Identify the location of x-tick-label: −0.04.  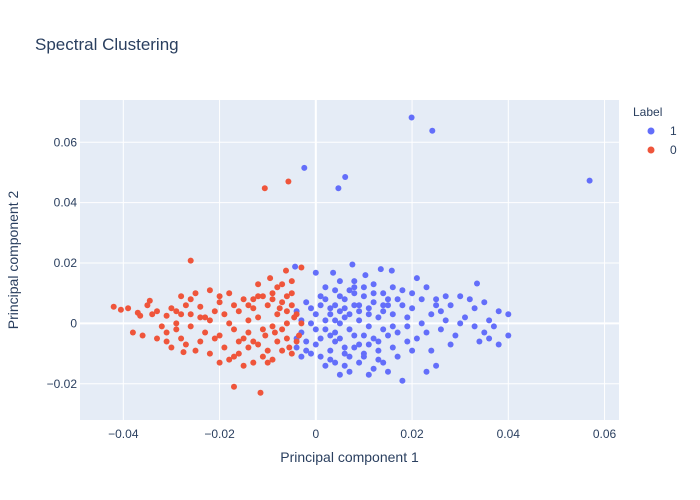
(123, 434).